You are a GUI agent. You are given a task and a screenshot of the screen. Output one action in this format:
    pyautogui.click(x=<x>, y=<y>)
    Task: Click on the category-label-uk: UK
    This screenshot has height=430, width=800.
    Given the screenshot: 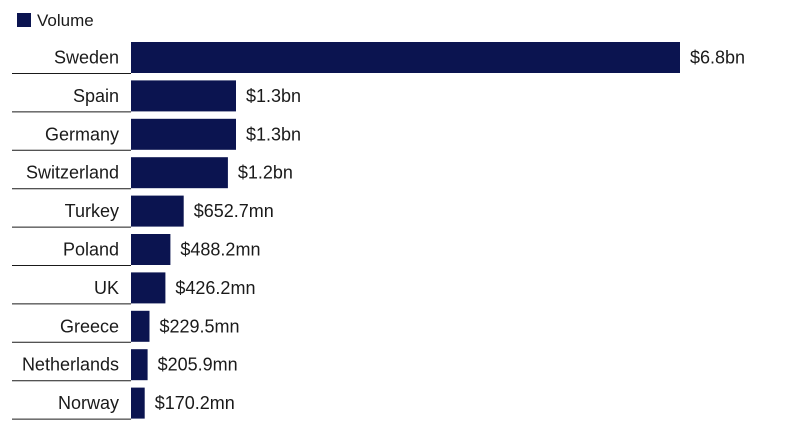 What is the action you would take?
    pyautogui.click(x=106, y=288)
    